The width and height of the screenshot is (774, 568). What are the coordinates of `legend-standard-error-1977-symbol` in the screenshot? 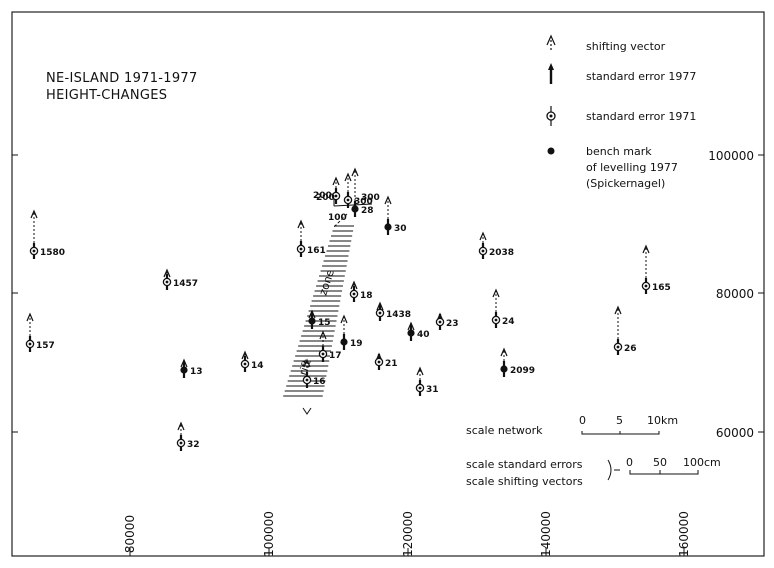 It's located at (551, 73).